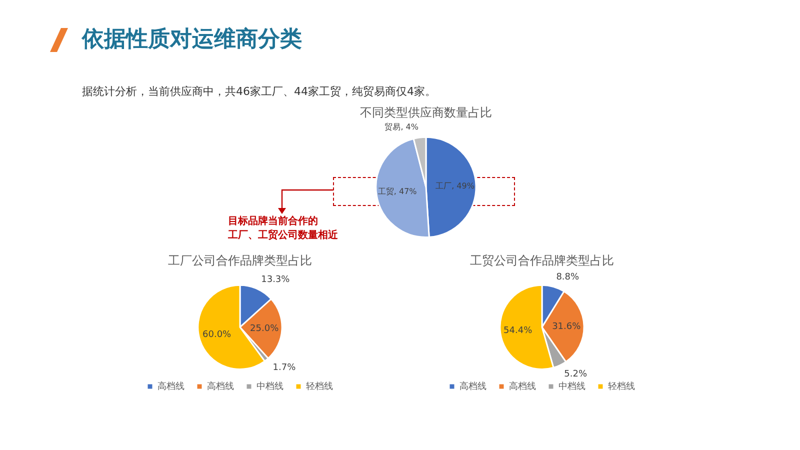 The height and width of the screenshot is (450, 800). Describe the element at coordinates (192, 40) in the screenshot. I see `text: 依据性质对运维商分类` at that location.